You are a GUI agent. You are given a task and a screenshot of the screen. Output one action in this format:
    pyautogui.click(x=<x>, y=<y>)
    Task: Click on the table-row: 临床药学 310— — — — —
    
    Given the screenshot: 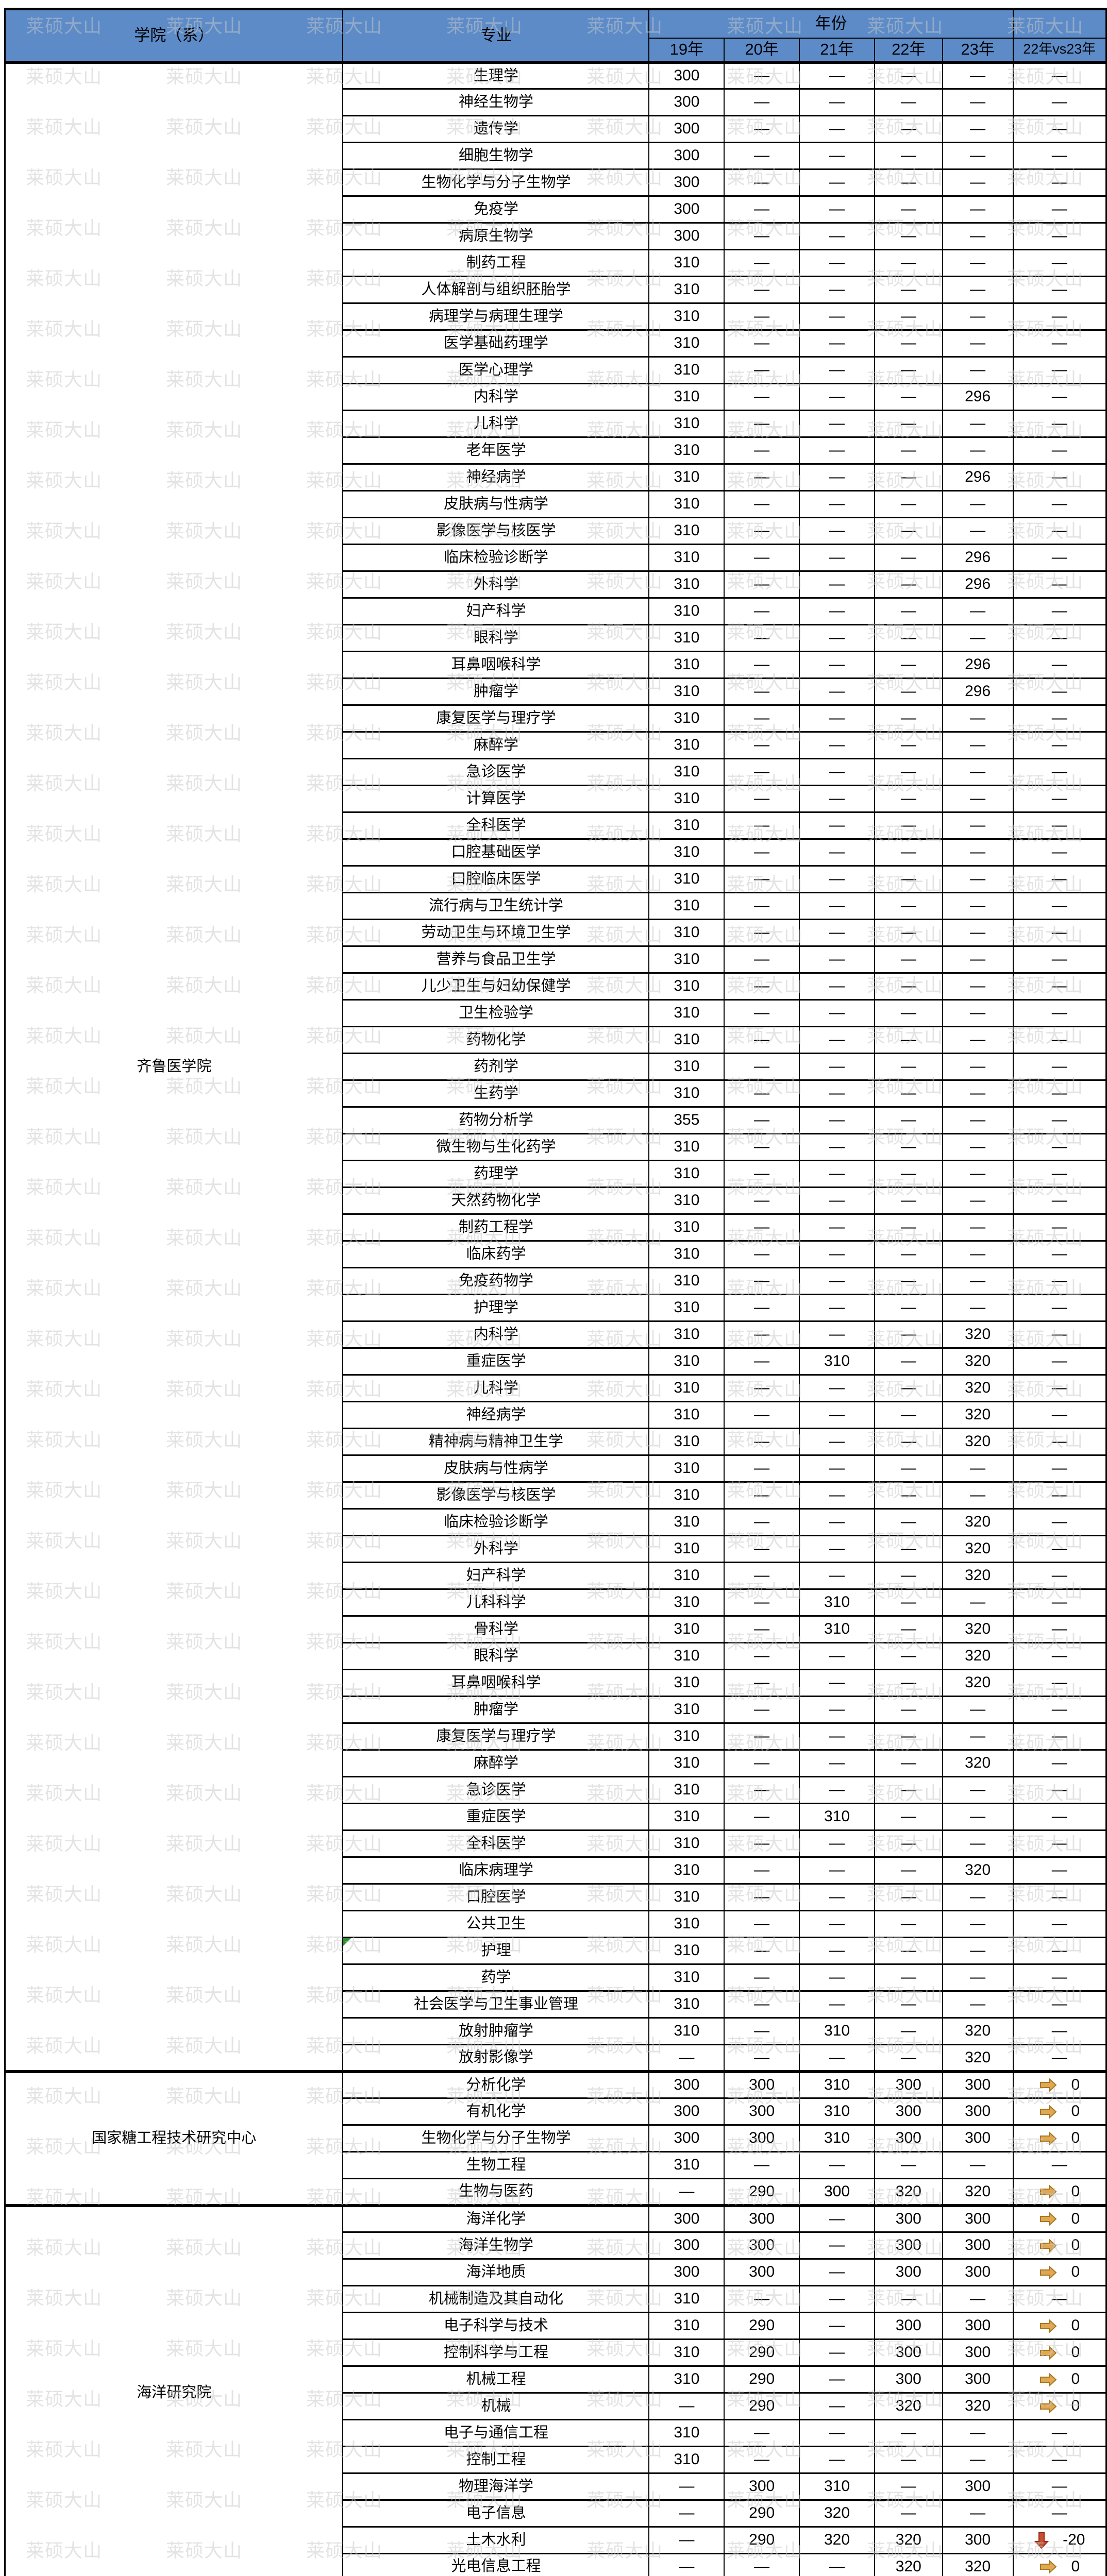 What is the action you would take?
    pyautogui.click(x=556, y=1254)
    